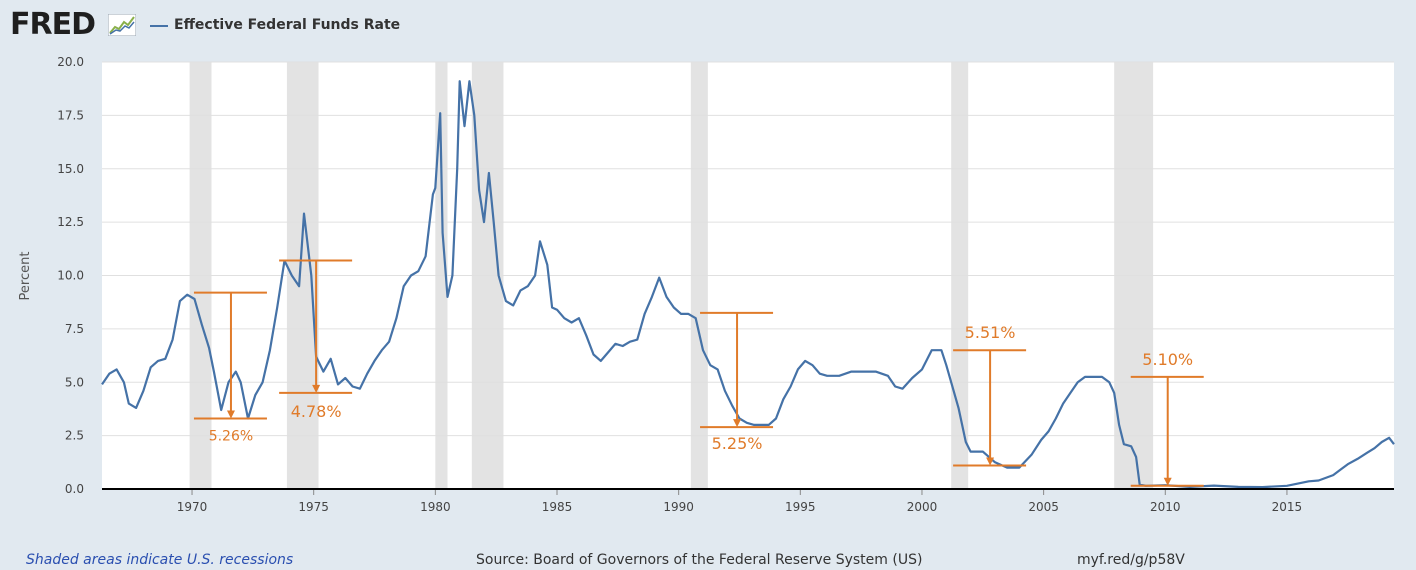 This screenshot has width=1416, height=570. Describe the element at coordinates (230, 368) in the screenshot. I see `annotation-drop-0: 5.26%` at that location.